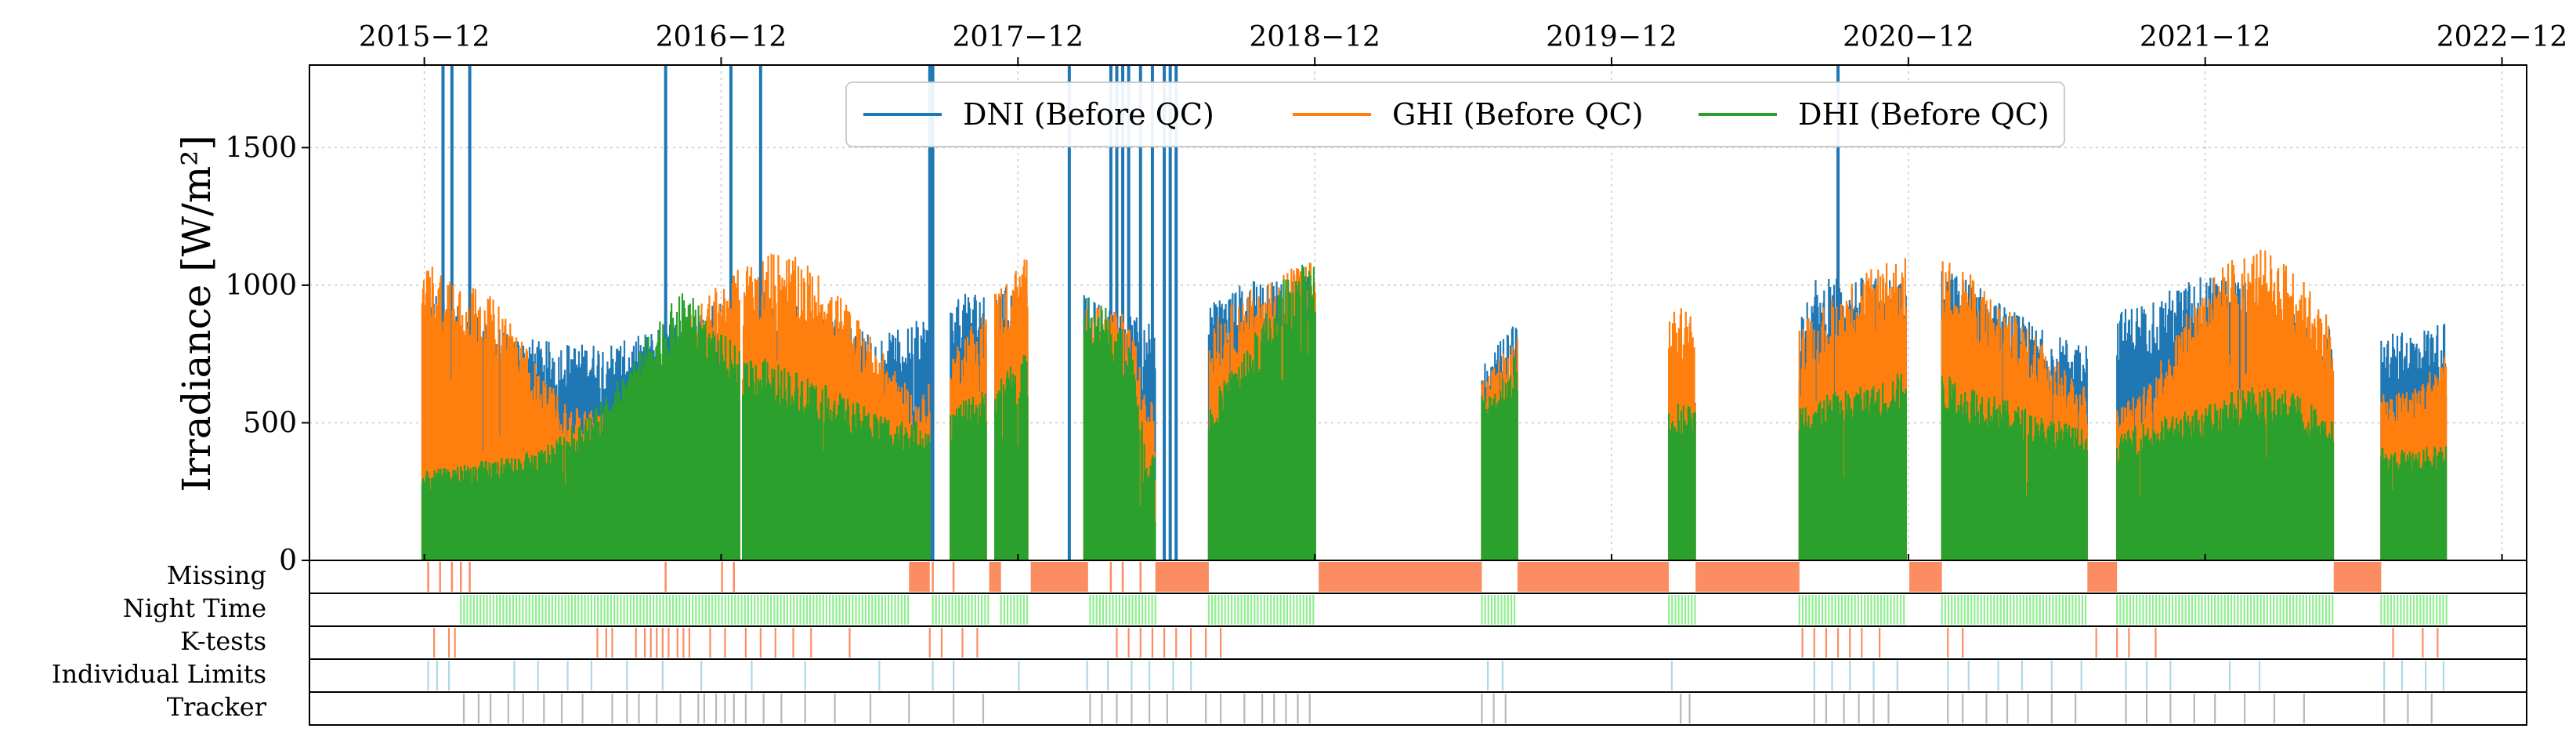  Describe the element at coordinates (217, 575) in the screenshot. I see `flag-row-label: Missing` at that location.